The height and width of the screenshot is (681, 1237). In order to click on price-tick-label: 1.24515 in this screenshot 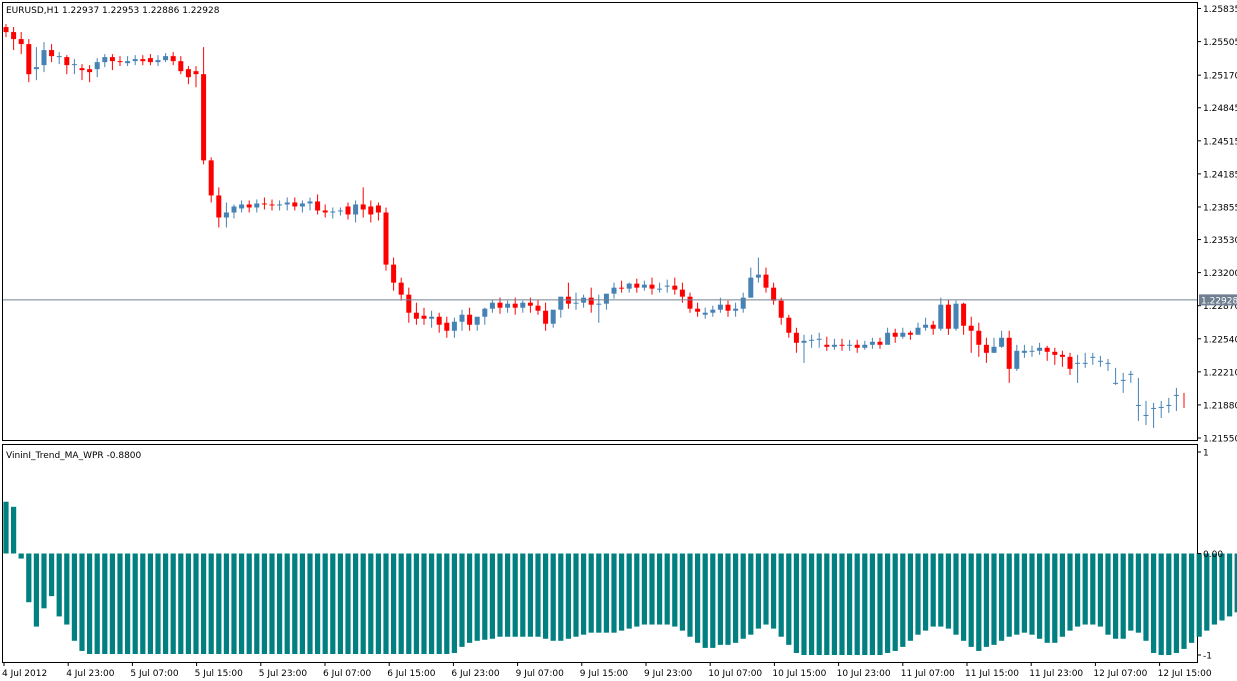, I will do `click(1220, 142)`.